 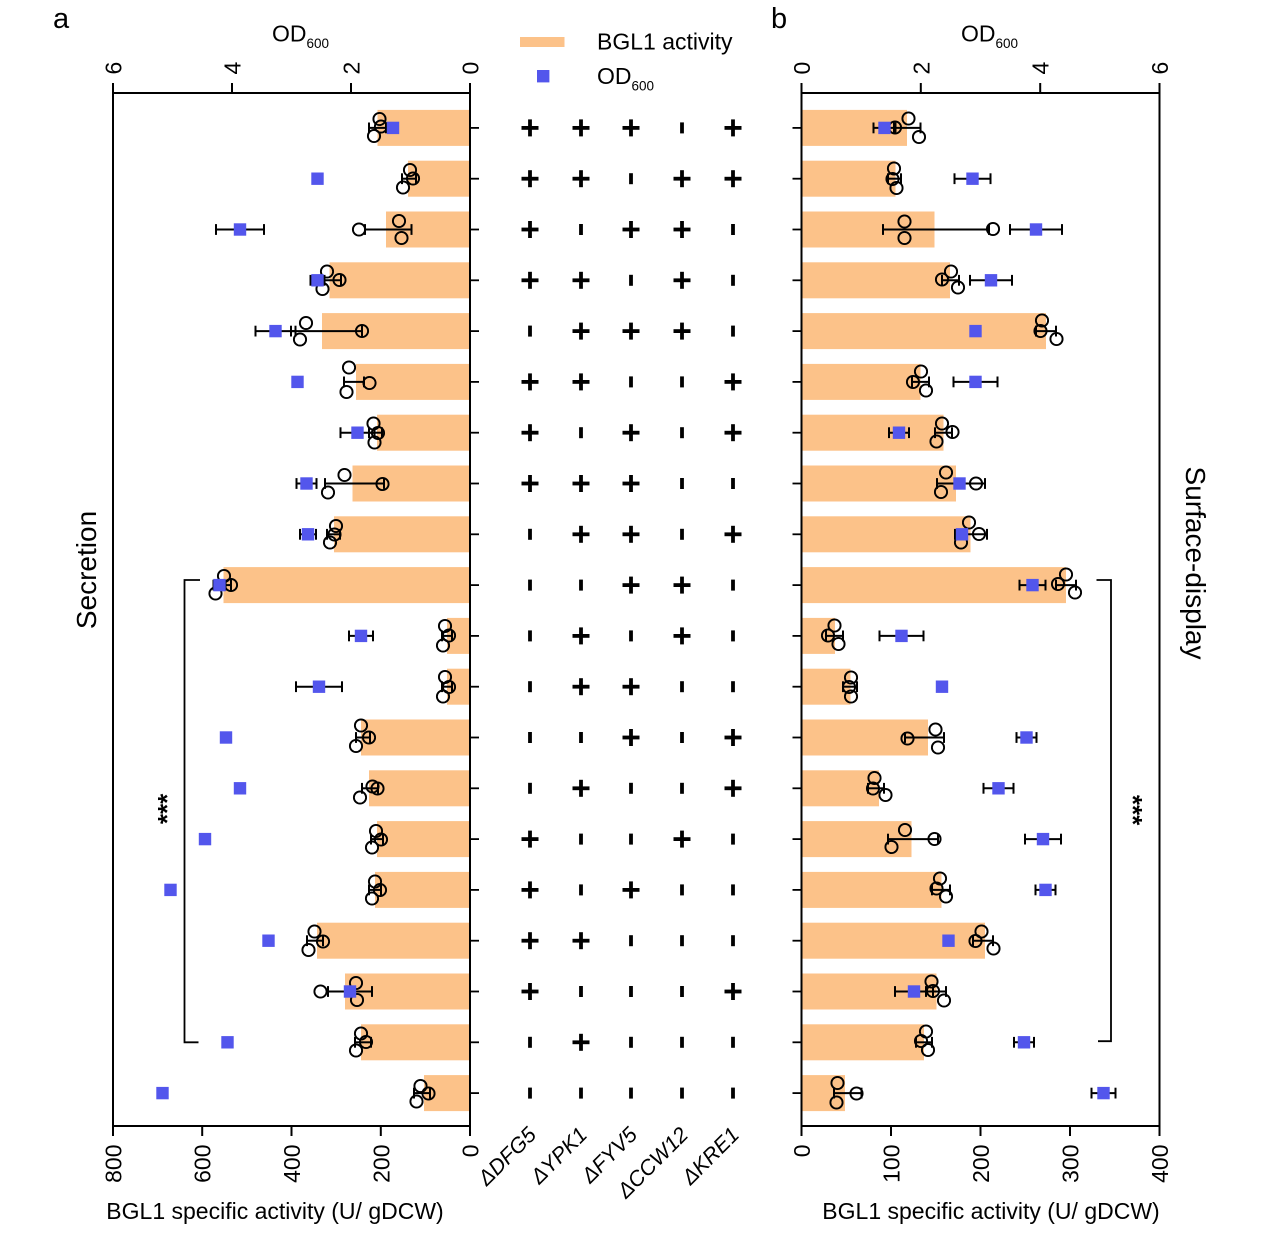 What do you see at coordinates (1071, 1164) in the screenshot?
I see `svg-text: 300` at bounding box center [1071, 1164].